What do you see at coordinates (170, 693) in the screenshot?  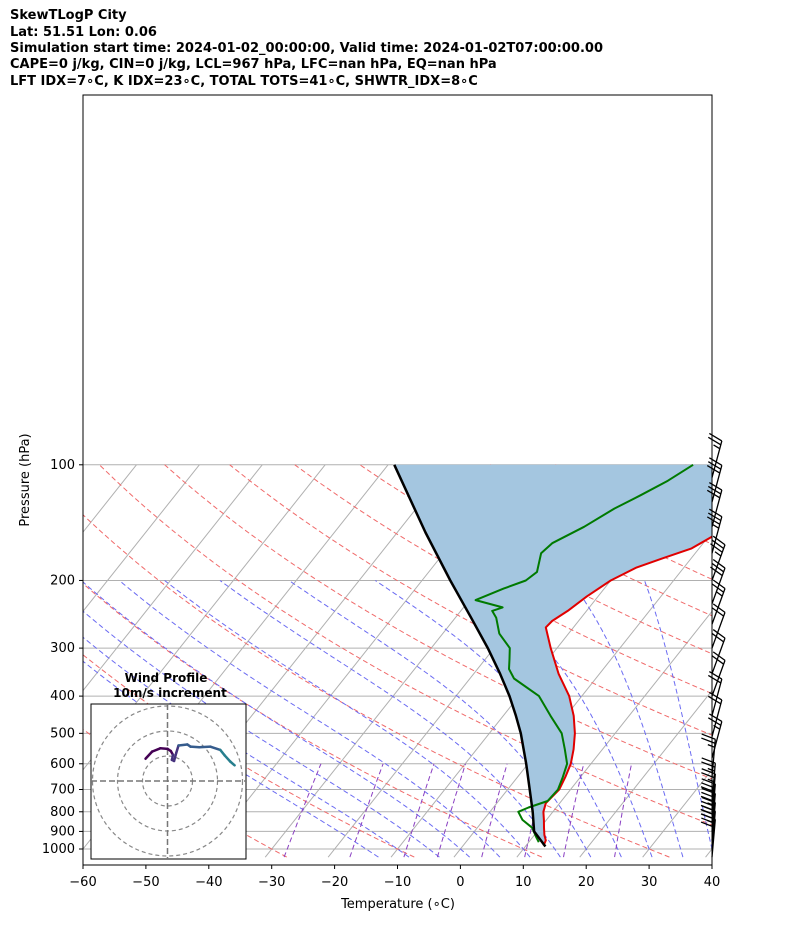 I see `inset-subtitle: 10m/s increment` at bounding box center [170, 693].